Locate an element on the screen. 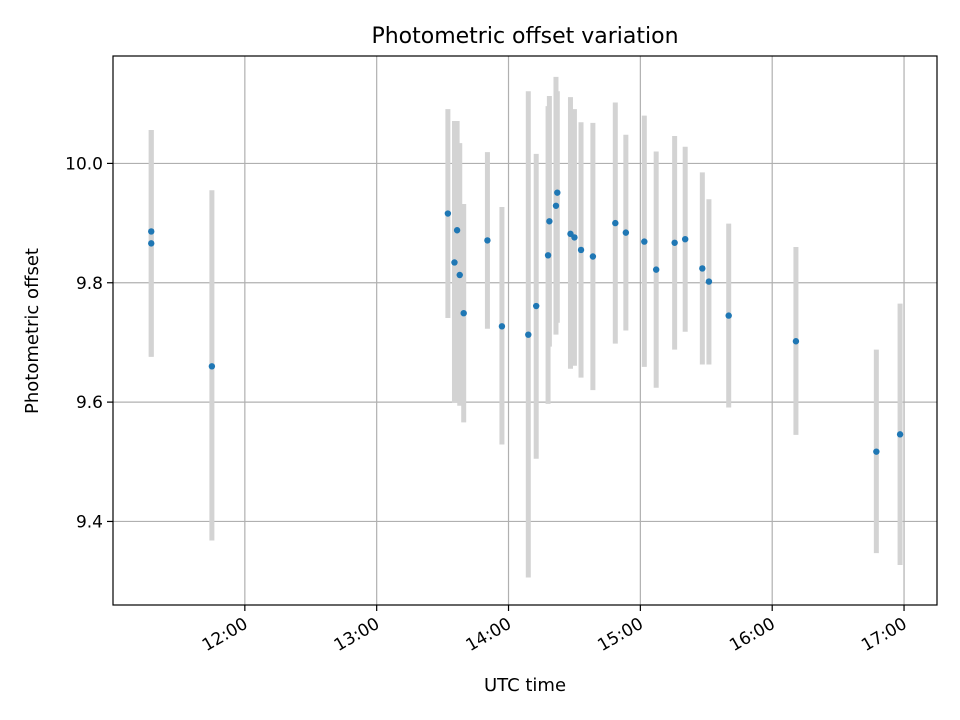 Image resolution: width=960 pixels, height=720 pixels. y-tick-label: 9.4 is located at coordinates (89, 522).